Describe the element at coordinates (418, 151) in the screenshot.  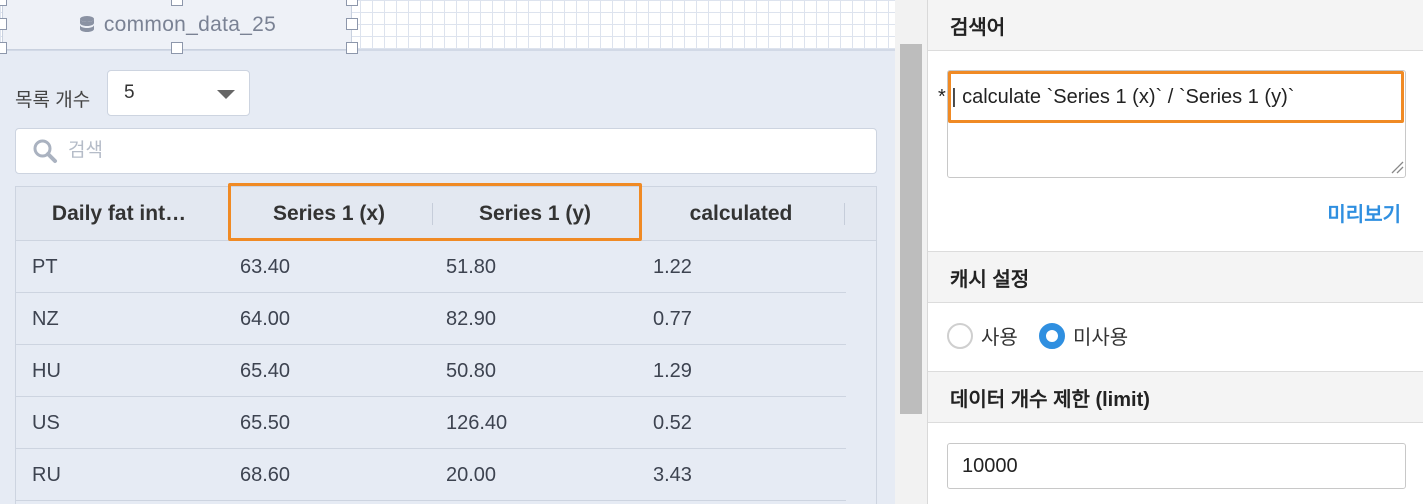
I see `search-input` at that location.